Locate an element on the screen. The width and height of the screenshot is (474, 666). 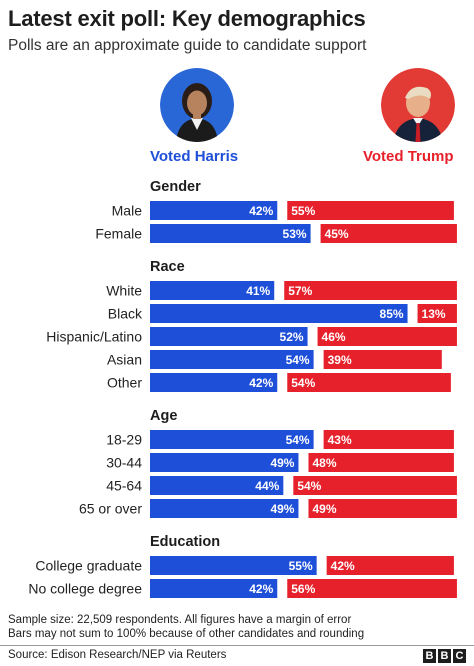
chart-title: Latest exit poll: Key demographics is located at coordinates (187, 18).